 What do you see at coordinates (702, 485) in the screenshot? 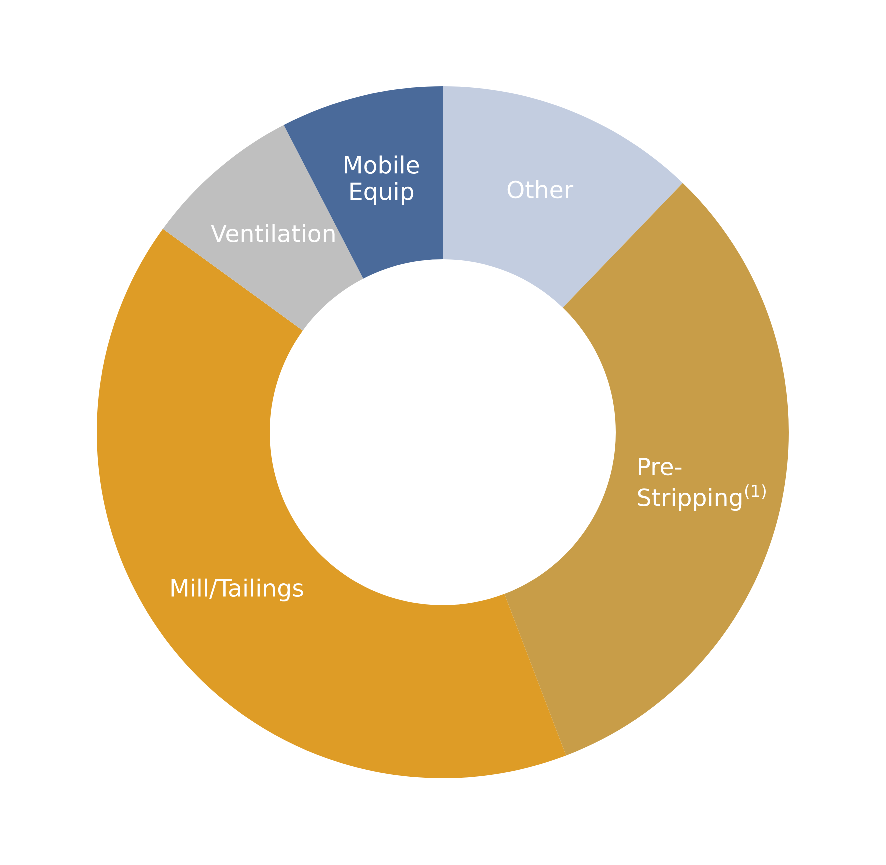
I see `slice-label: Pre- Stripping$^{(1)}$` at bounding box center [702, 485].